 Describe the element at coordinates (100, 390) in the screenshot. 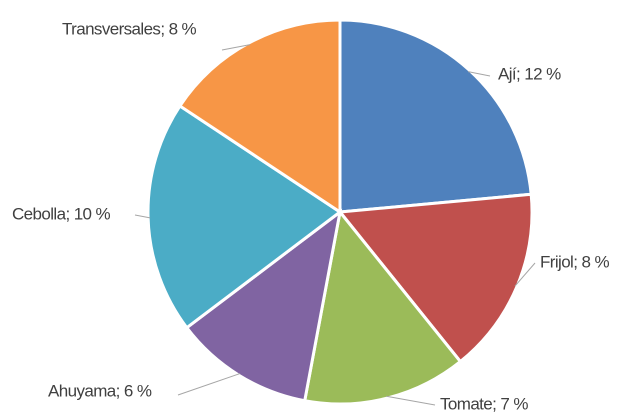

I see `data-label: Ahuyama; 6 %` at that location.